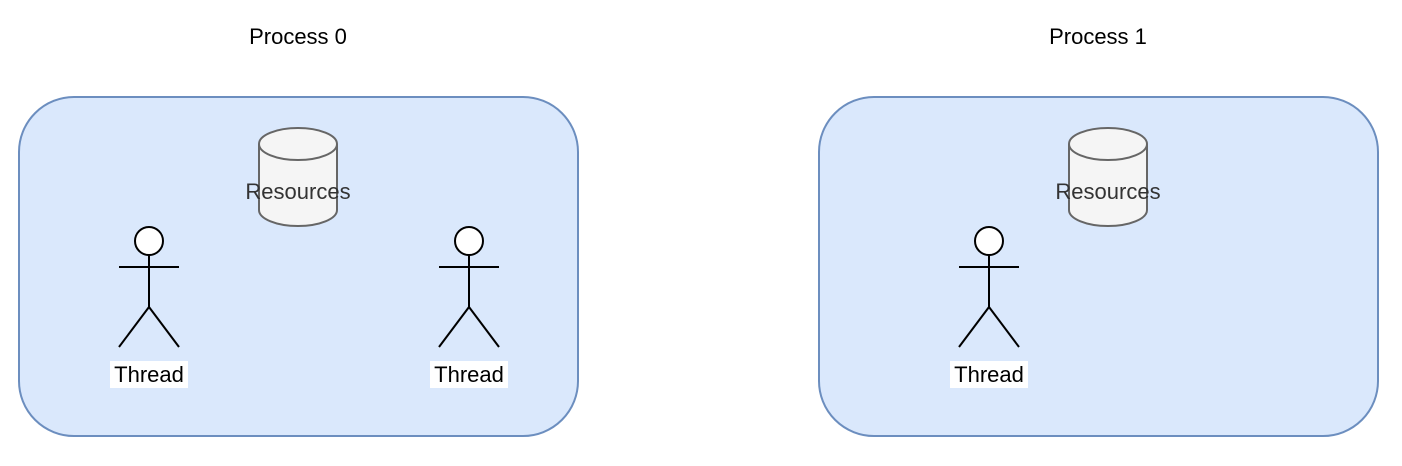 This screenshot has width=1402, height=466. What do you see at coordinates (1107, 191) in the screenshot?
I see `process-1-resources-label: Resources` at bounding box center [1107, 191].